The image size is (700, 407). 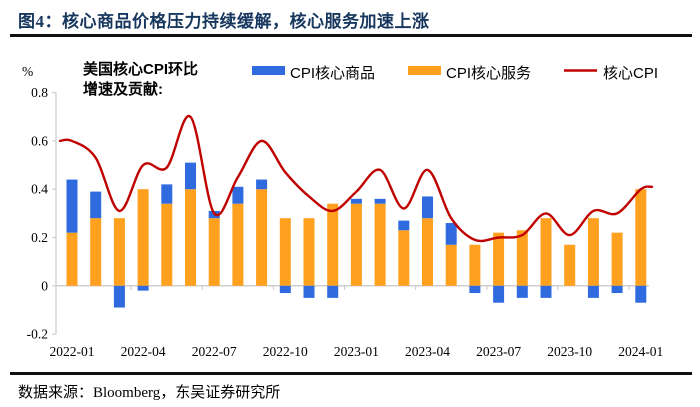 I want to click on legend-swatch-core-services, so click(x=424, y=70).